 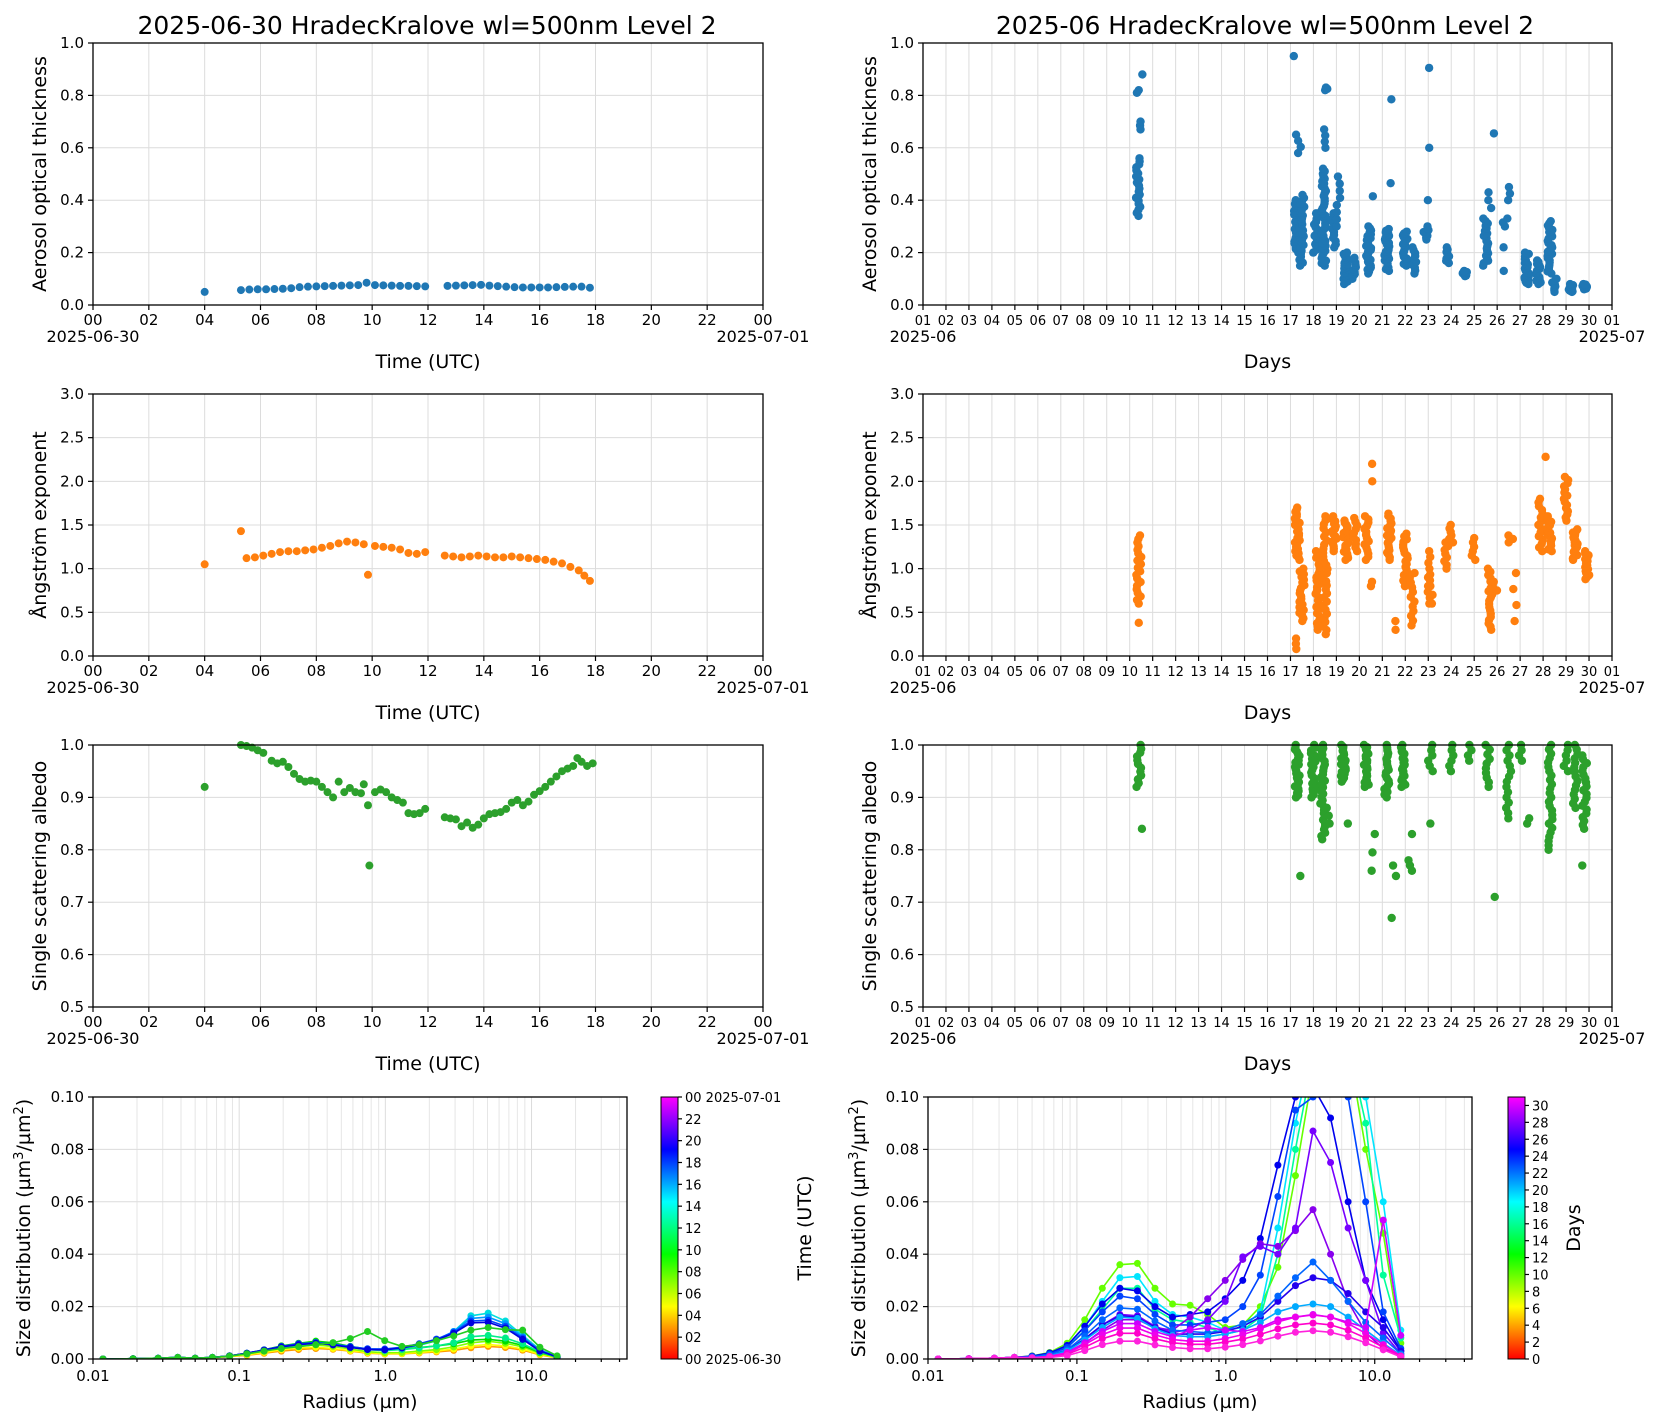 I want to click on x-axis-label: Time (UTC), so click(x=427, y=362).